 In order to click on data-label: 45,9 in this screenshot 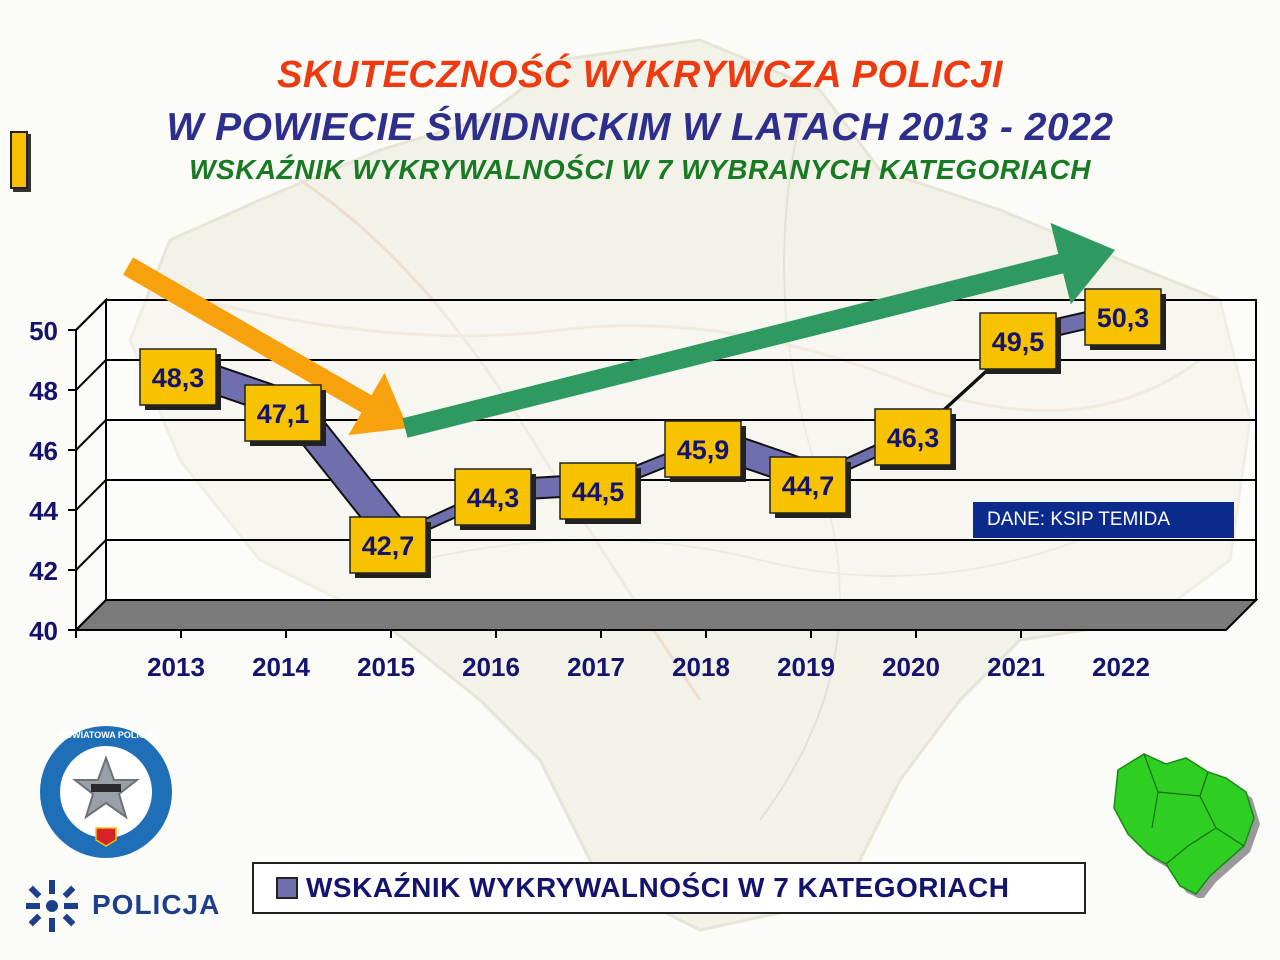, I will do `click(705, 451)`.